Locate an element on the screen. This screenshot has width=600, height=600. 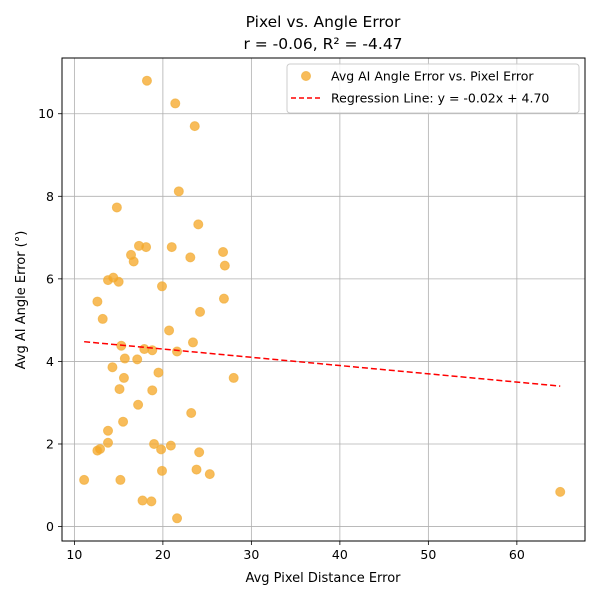
y-tick-label: 10 is located at coordinates (46, 113).